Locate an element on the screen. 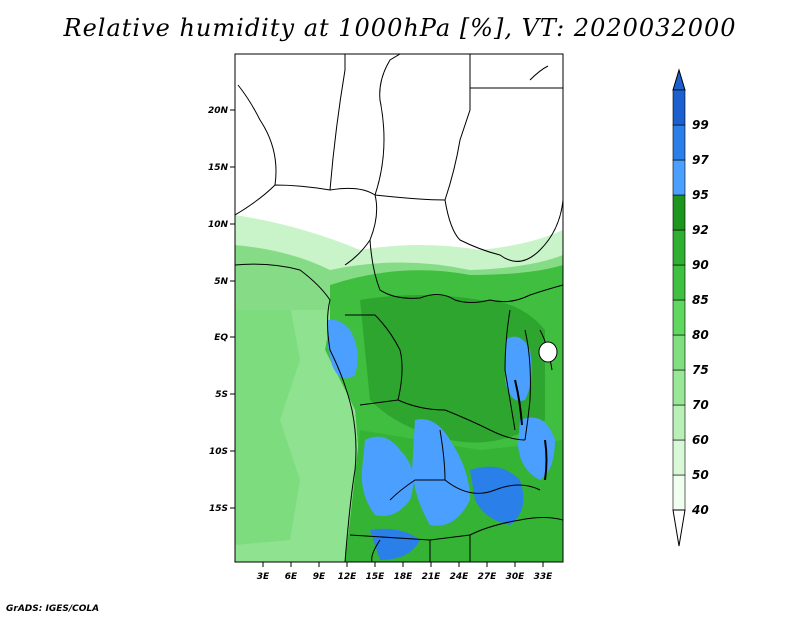 The image size is (800, 618). colorbar-label: 90 is located at coordinates (700, 265).